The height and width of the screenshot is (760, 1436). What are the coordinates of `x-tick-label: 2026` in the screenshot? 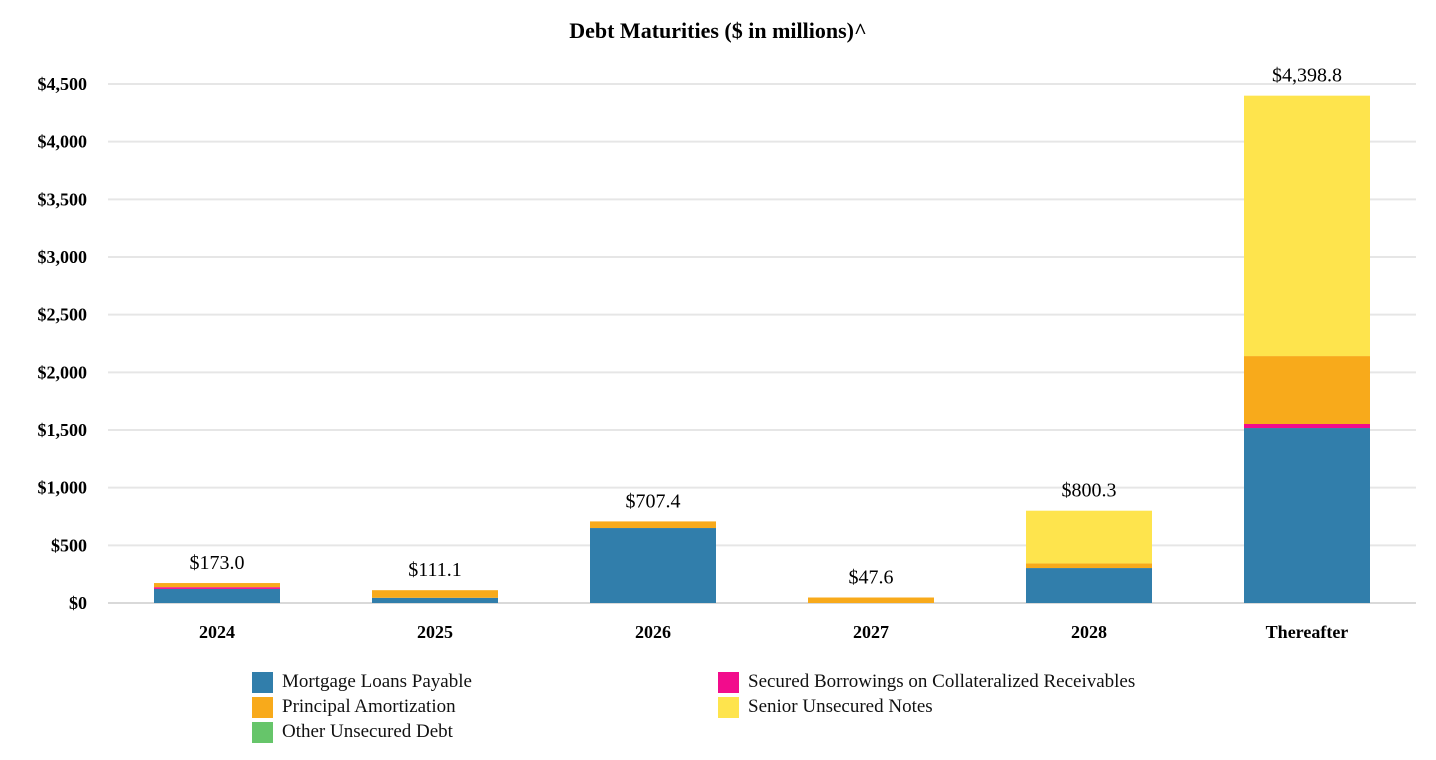 It's located at (653, 632).